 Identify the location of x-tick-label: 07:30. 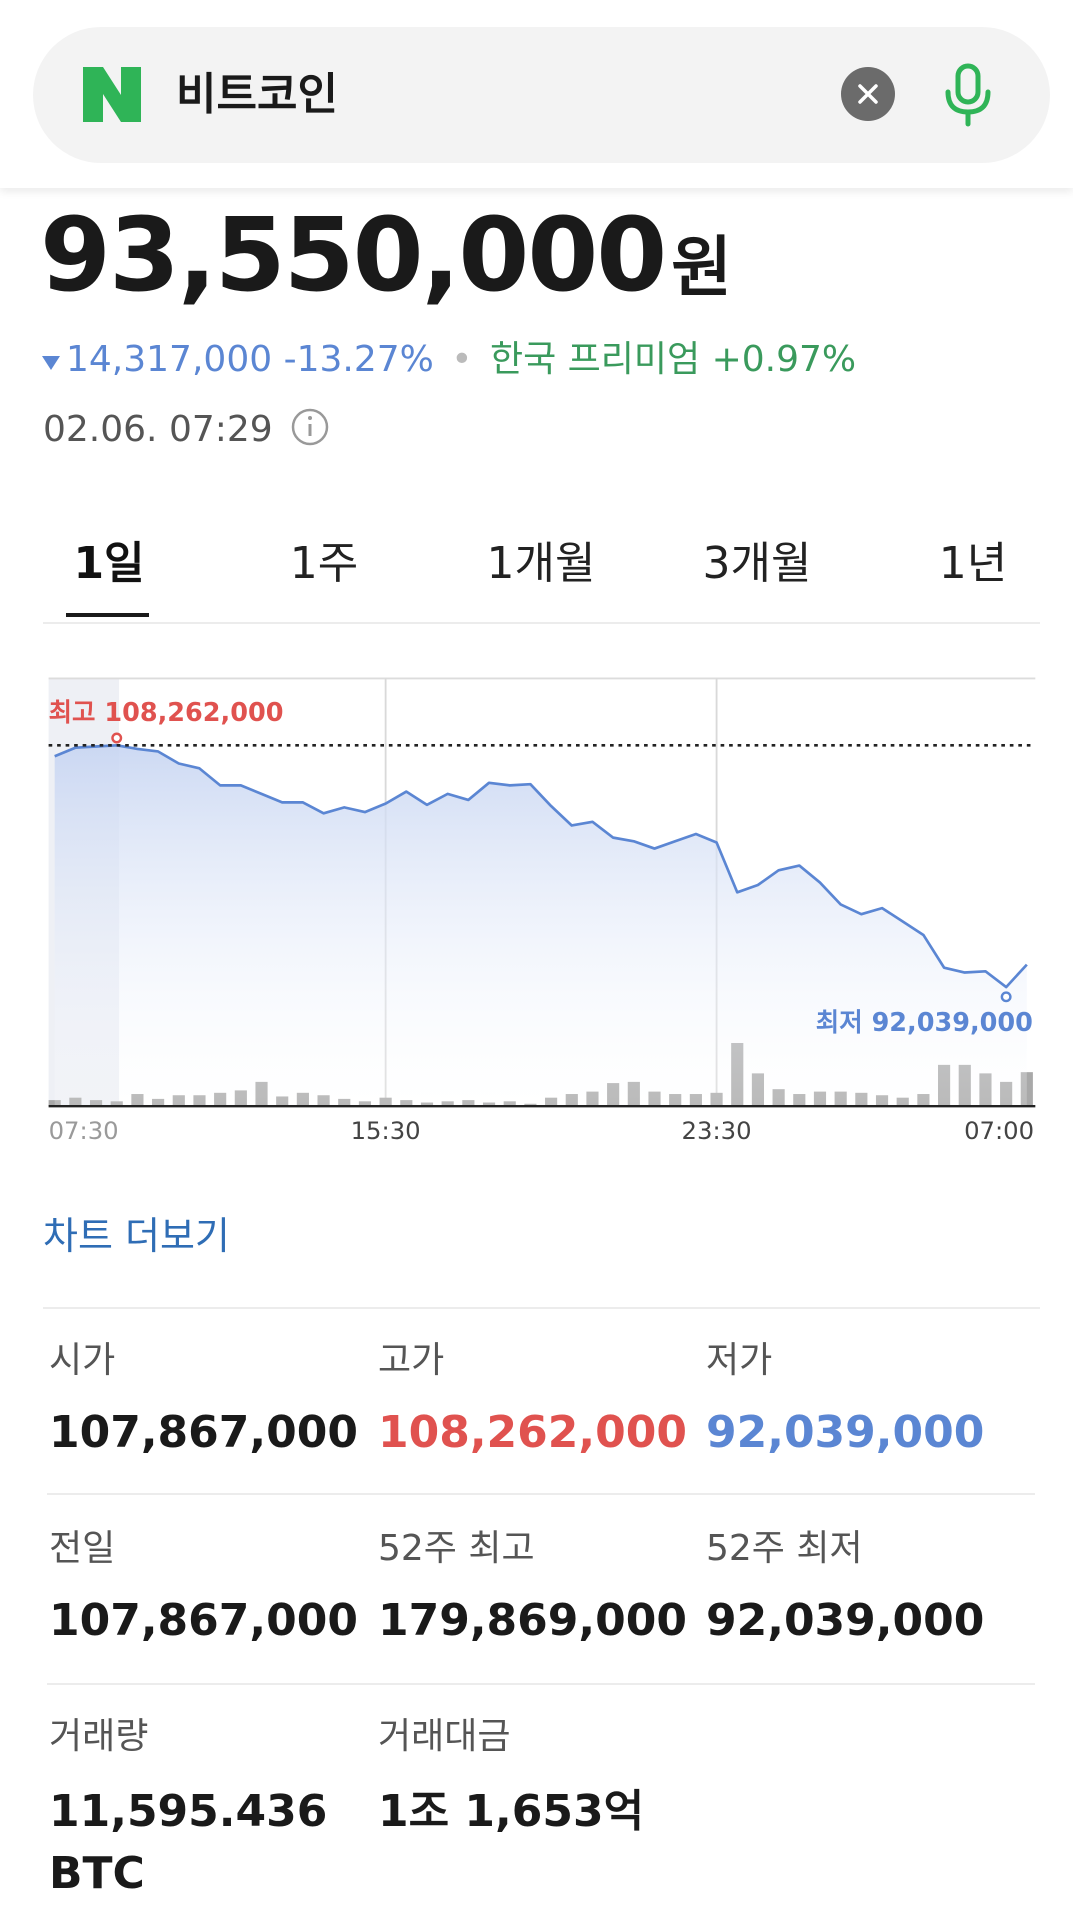
(84, 1130).